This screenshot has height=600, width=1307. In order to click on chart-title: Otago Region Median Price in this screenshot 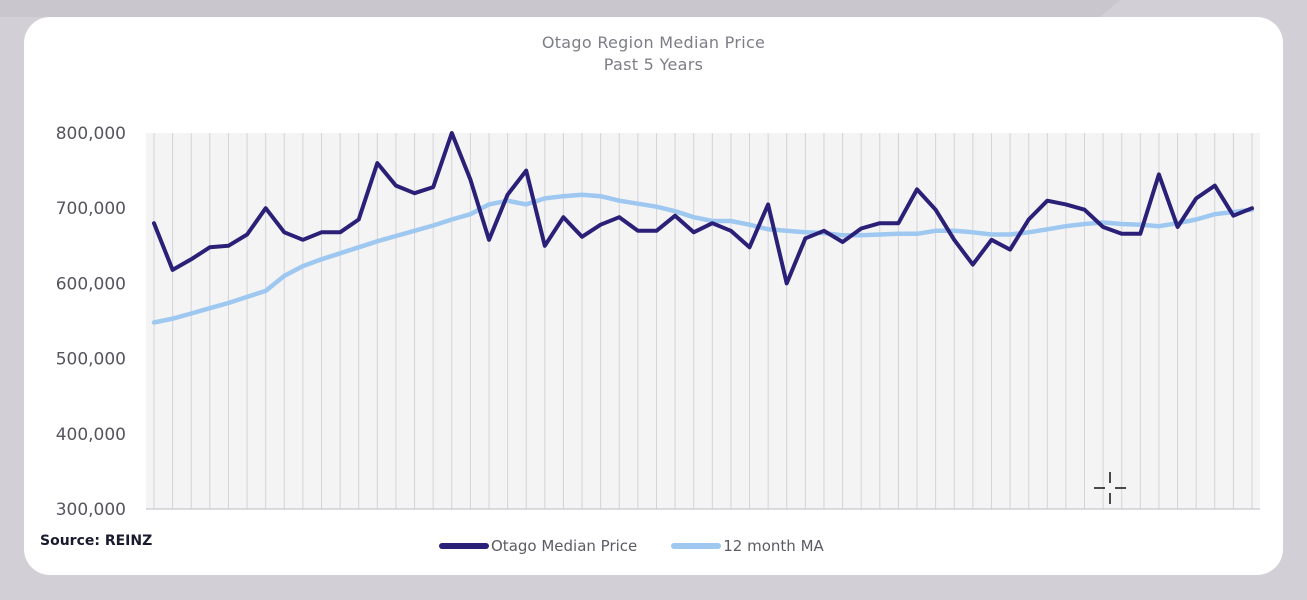, I will do `click(653, 42)`.